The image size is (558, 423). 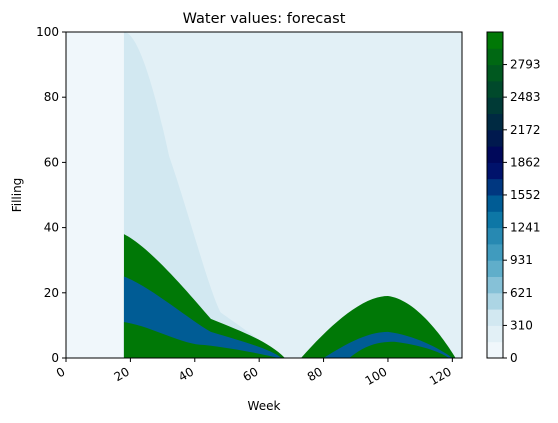 I want to click on x-tick-label: 20, so click(x=122, y=374).